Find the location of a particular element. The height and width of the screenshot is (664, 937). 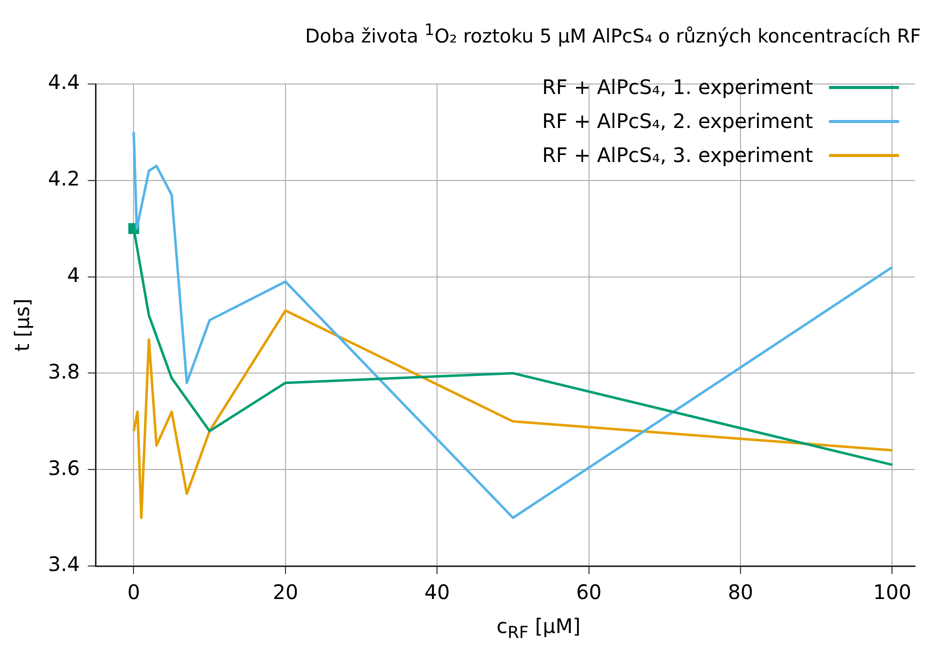

x-tick-label: 60 is located at coordinates (589, 592).